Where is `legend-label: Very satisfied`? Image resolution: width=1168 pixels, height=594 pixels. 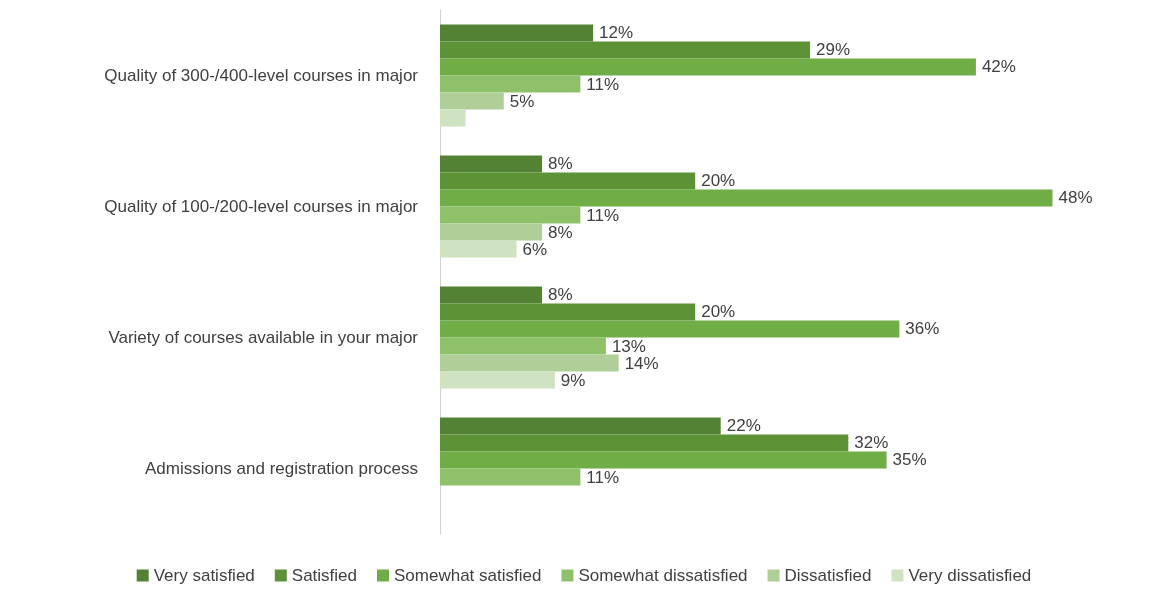 legend-label: Very satisfied is located at coordinates (204, 575).